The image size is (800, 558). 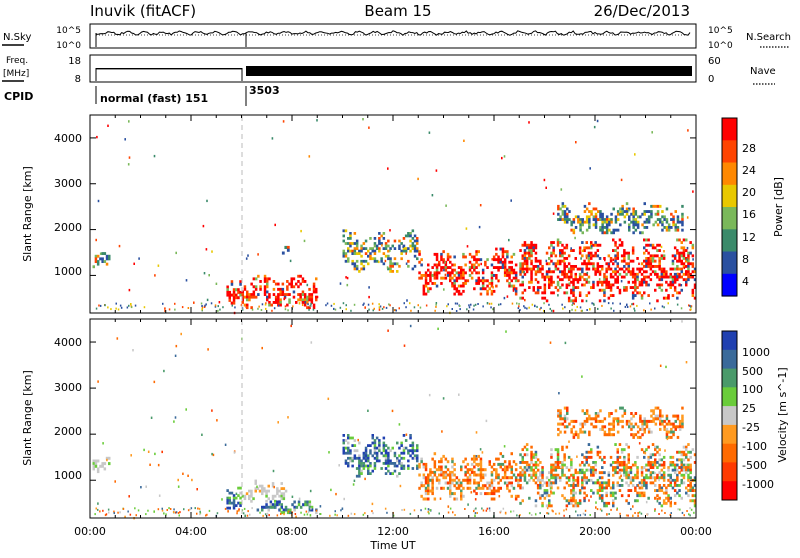 I want to click on x-tick-0400: 04:00, so click(x=191, y=531).